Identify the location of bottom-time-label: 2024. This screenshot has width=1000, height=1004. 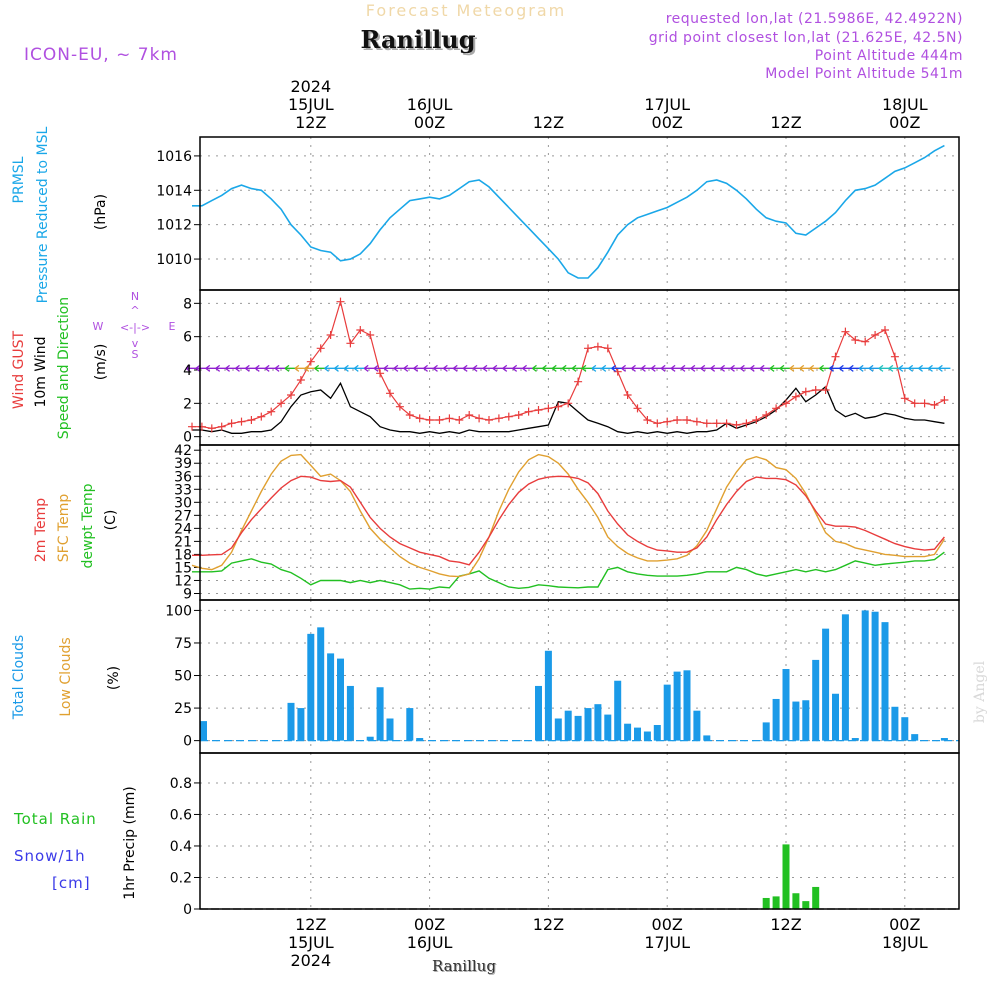
(310, 960).